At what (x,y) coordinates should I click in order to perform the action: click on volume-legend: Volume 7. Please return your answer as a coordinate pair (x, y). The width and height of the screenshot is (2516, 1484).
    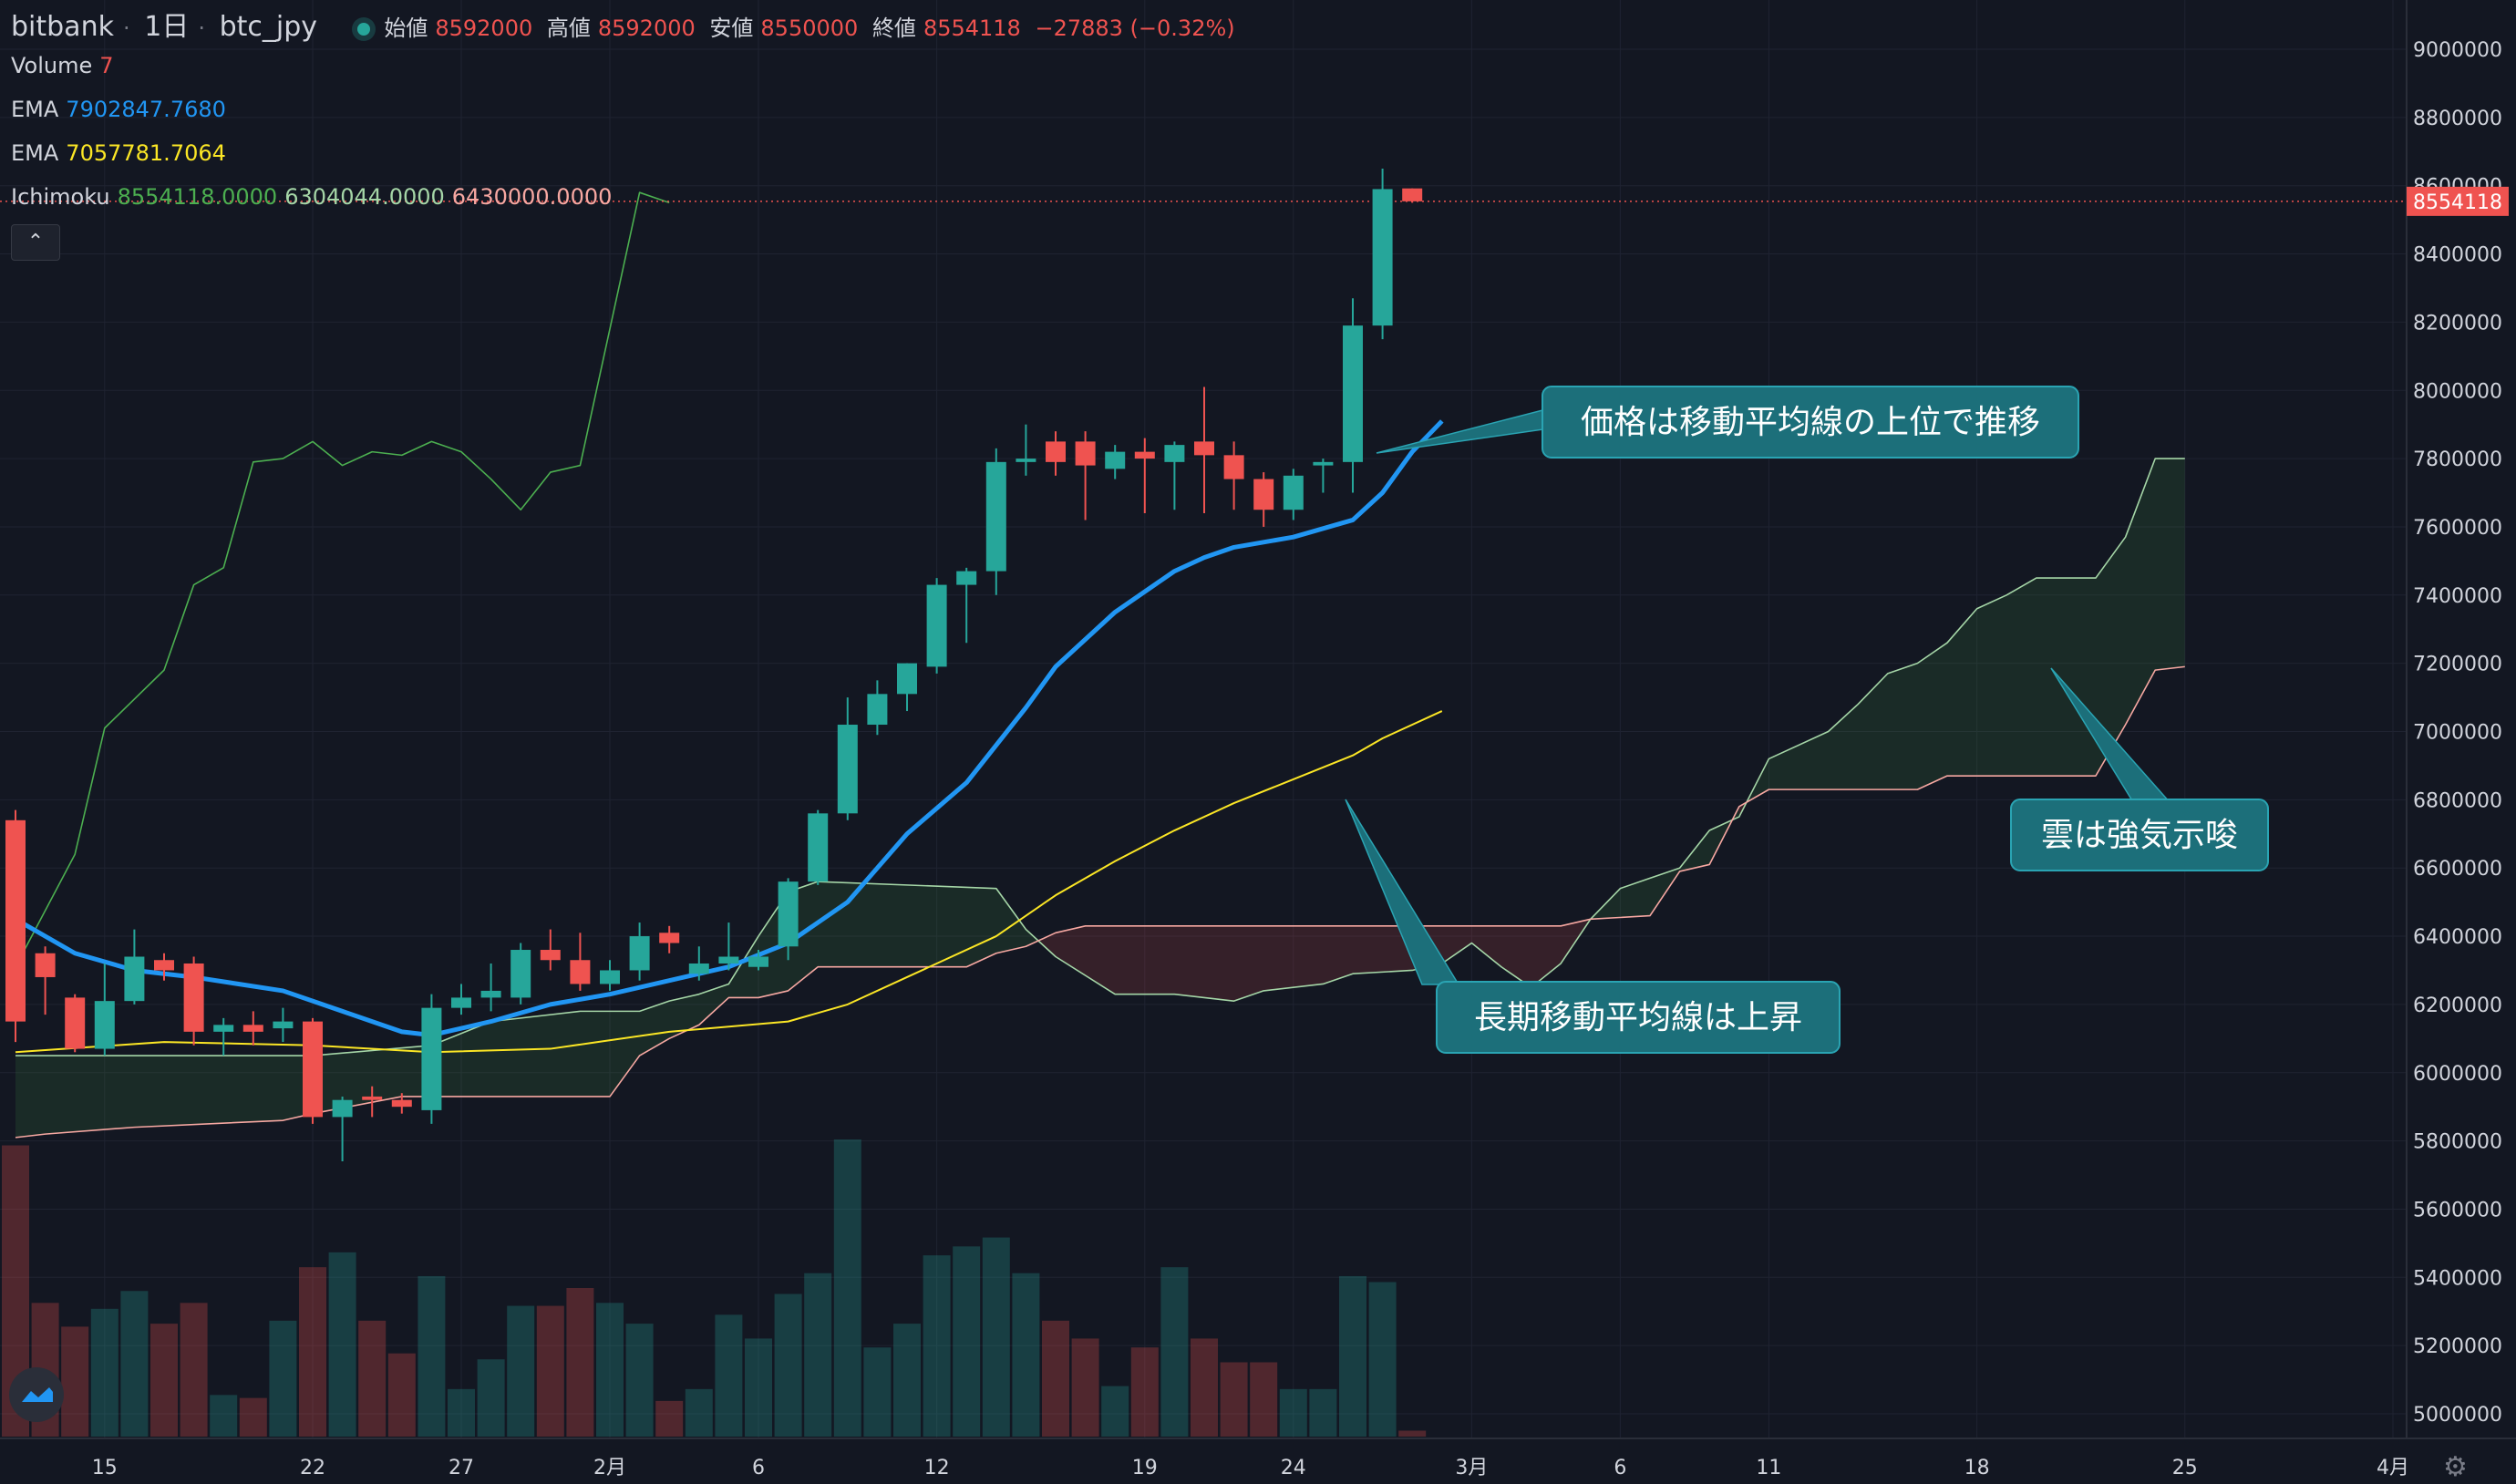
    Looking at the image, I should click on (66, 65).